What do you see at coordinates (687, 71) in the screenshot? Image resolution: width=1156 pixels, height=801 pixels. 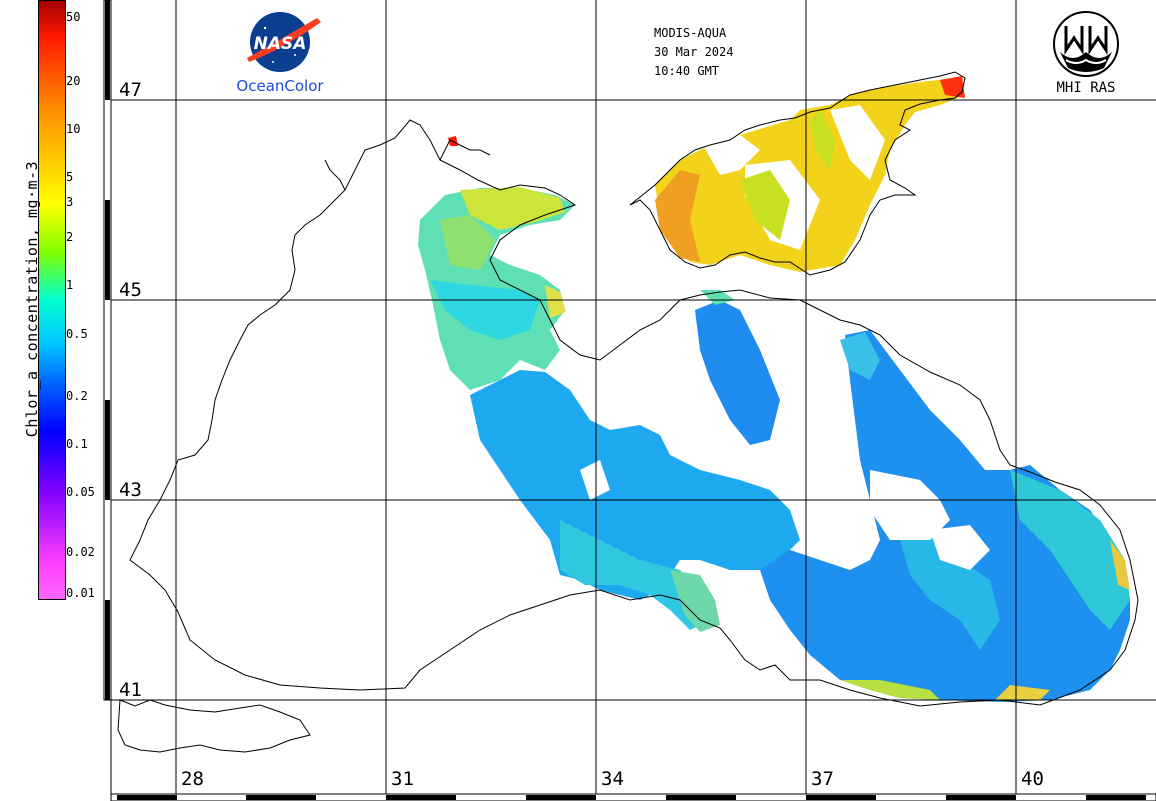 I see `time-label: 10:40 GMT` at bounding box center [687, 71].